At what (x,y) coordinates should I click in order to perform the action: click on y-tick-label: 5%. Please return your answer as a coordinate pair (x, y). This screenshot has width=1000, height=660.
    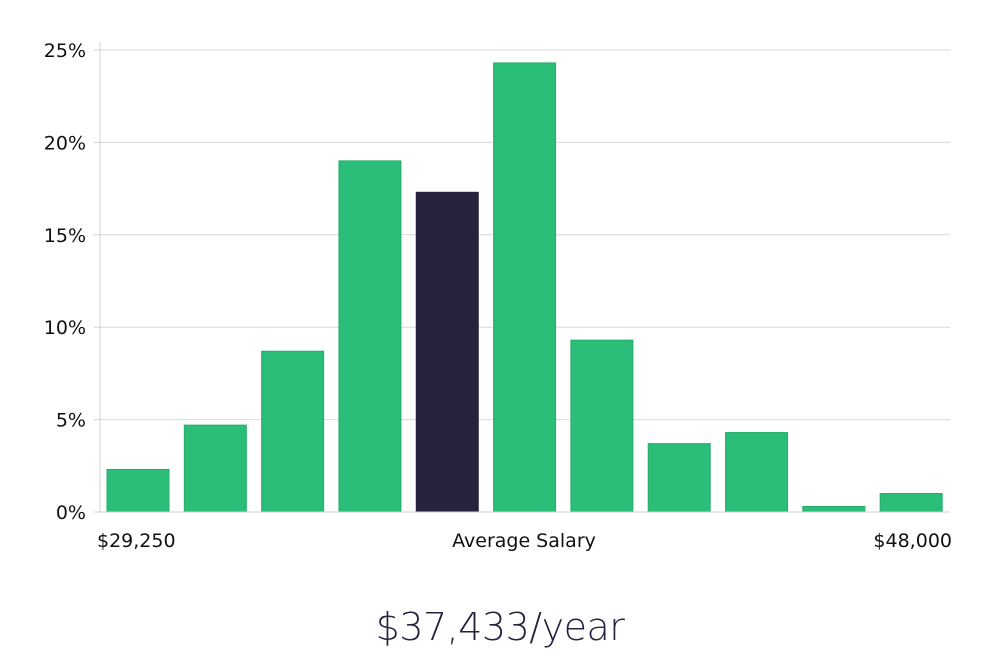
    Looking at the image, I should click on (71, 421).